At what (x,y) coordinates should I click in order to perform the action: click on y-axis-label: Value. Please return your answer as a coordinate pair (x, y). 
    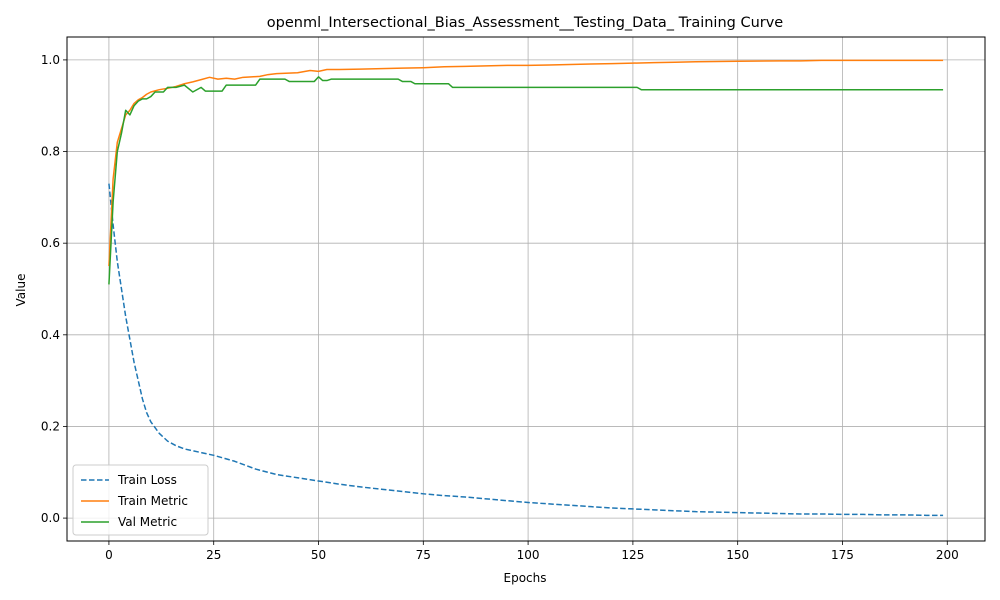
    Looking at the image, I should click on (21, 290).